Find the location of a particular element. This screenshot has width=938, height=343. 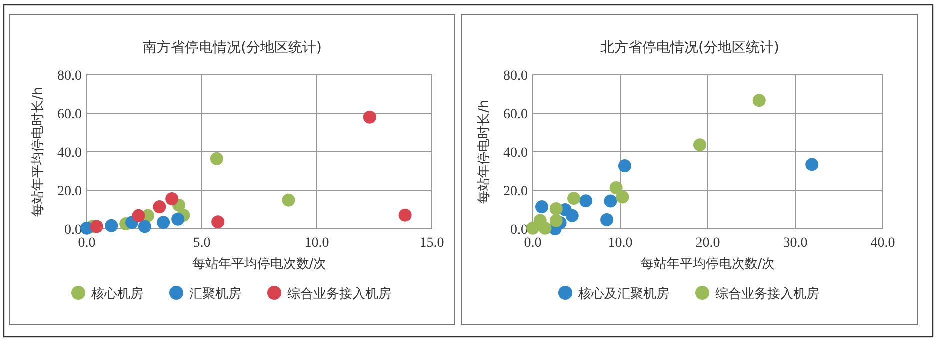

x-tick-label: 5.0 is located at coordinates (202, 243).